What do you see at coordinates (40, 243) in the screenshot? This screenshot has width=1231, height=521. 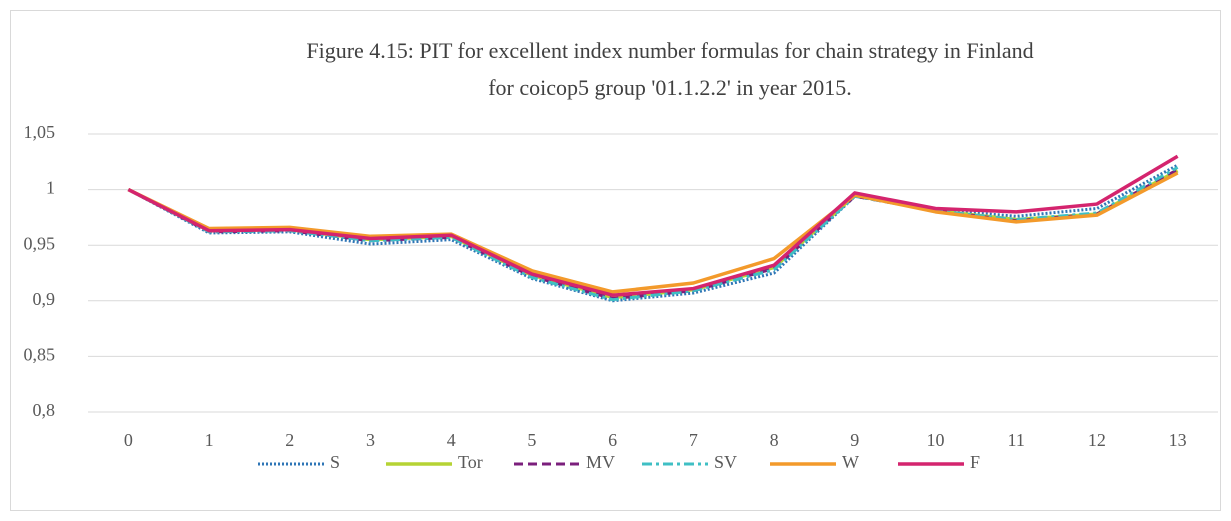 I see `y-tick-label: 0,95` at bounding box center [40, 243].